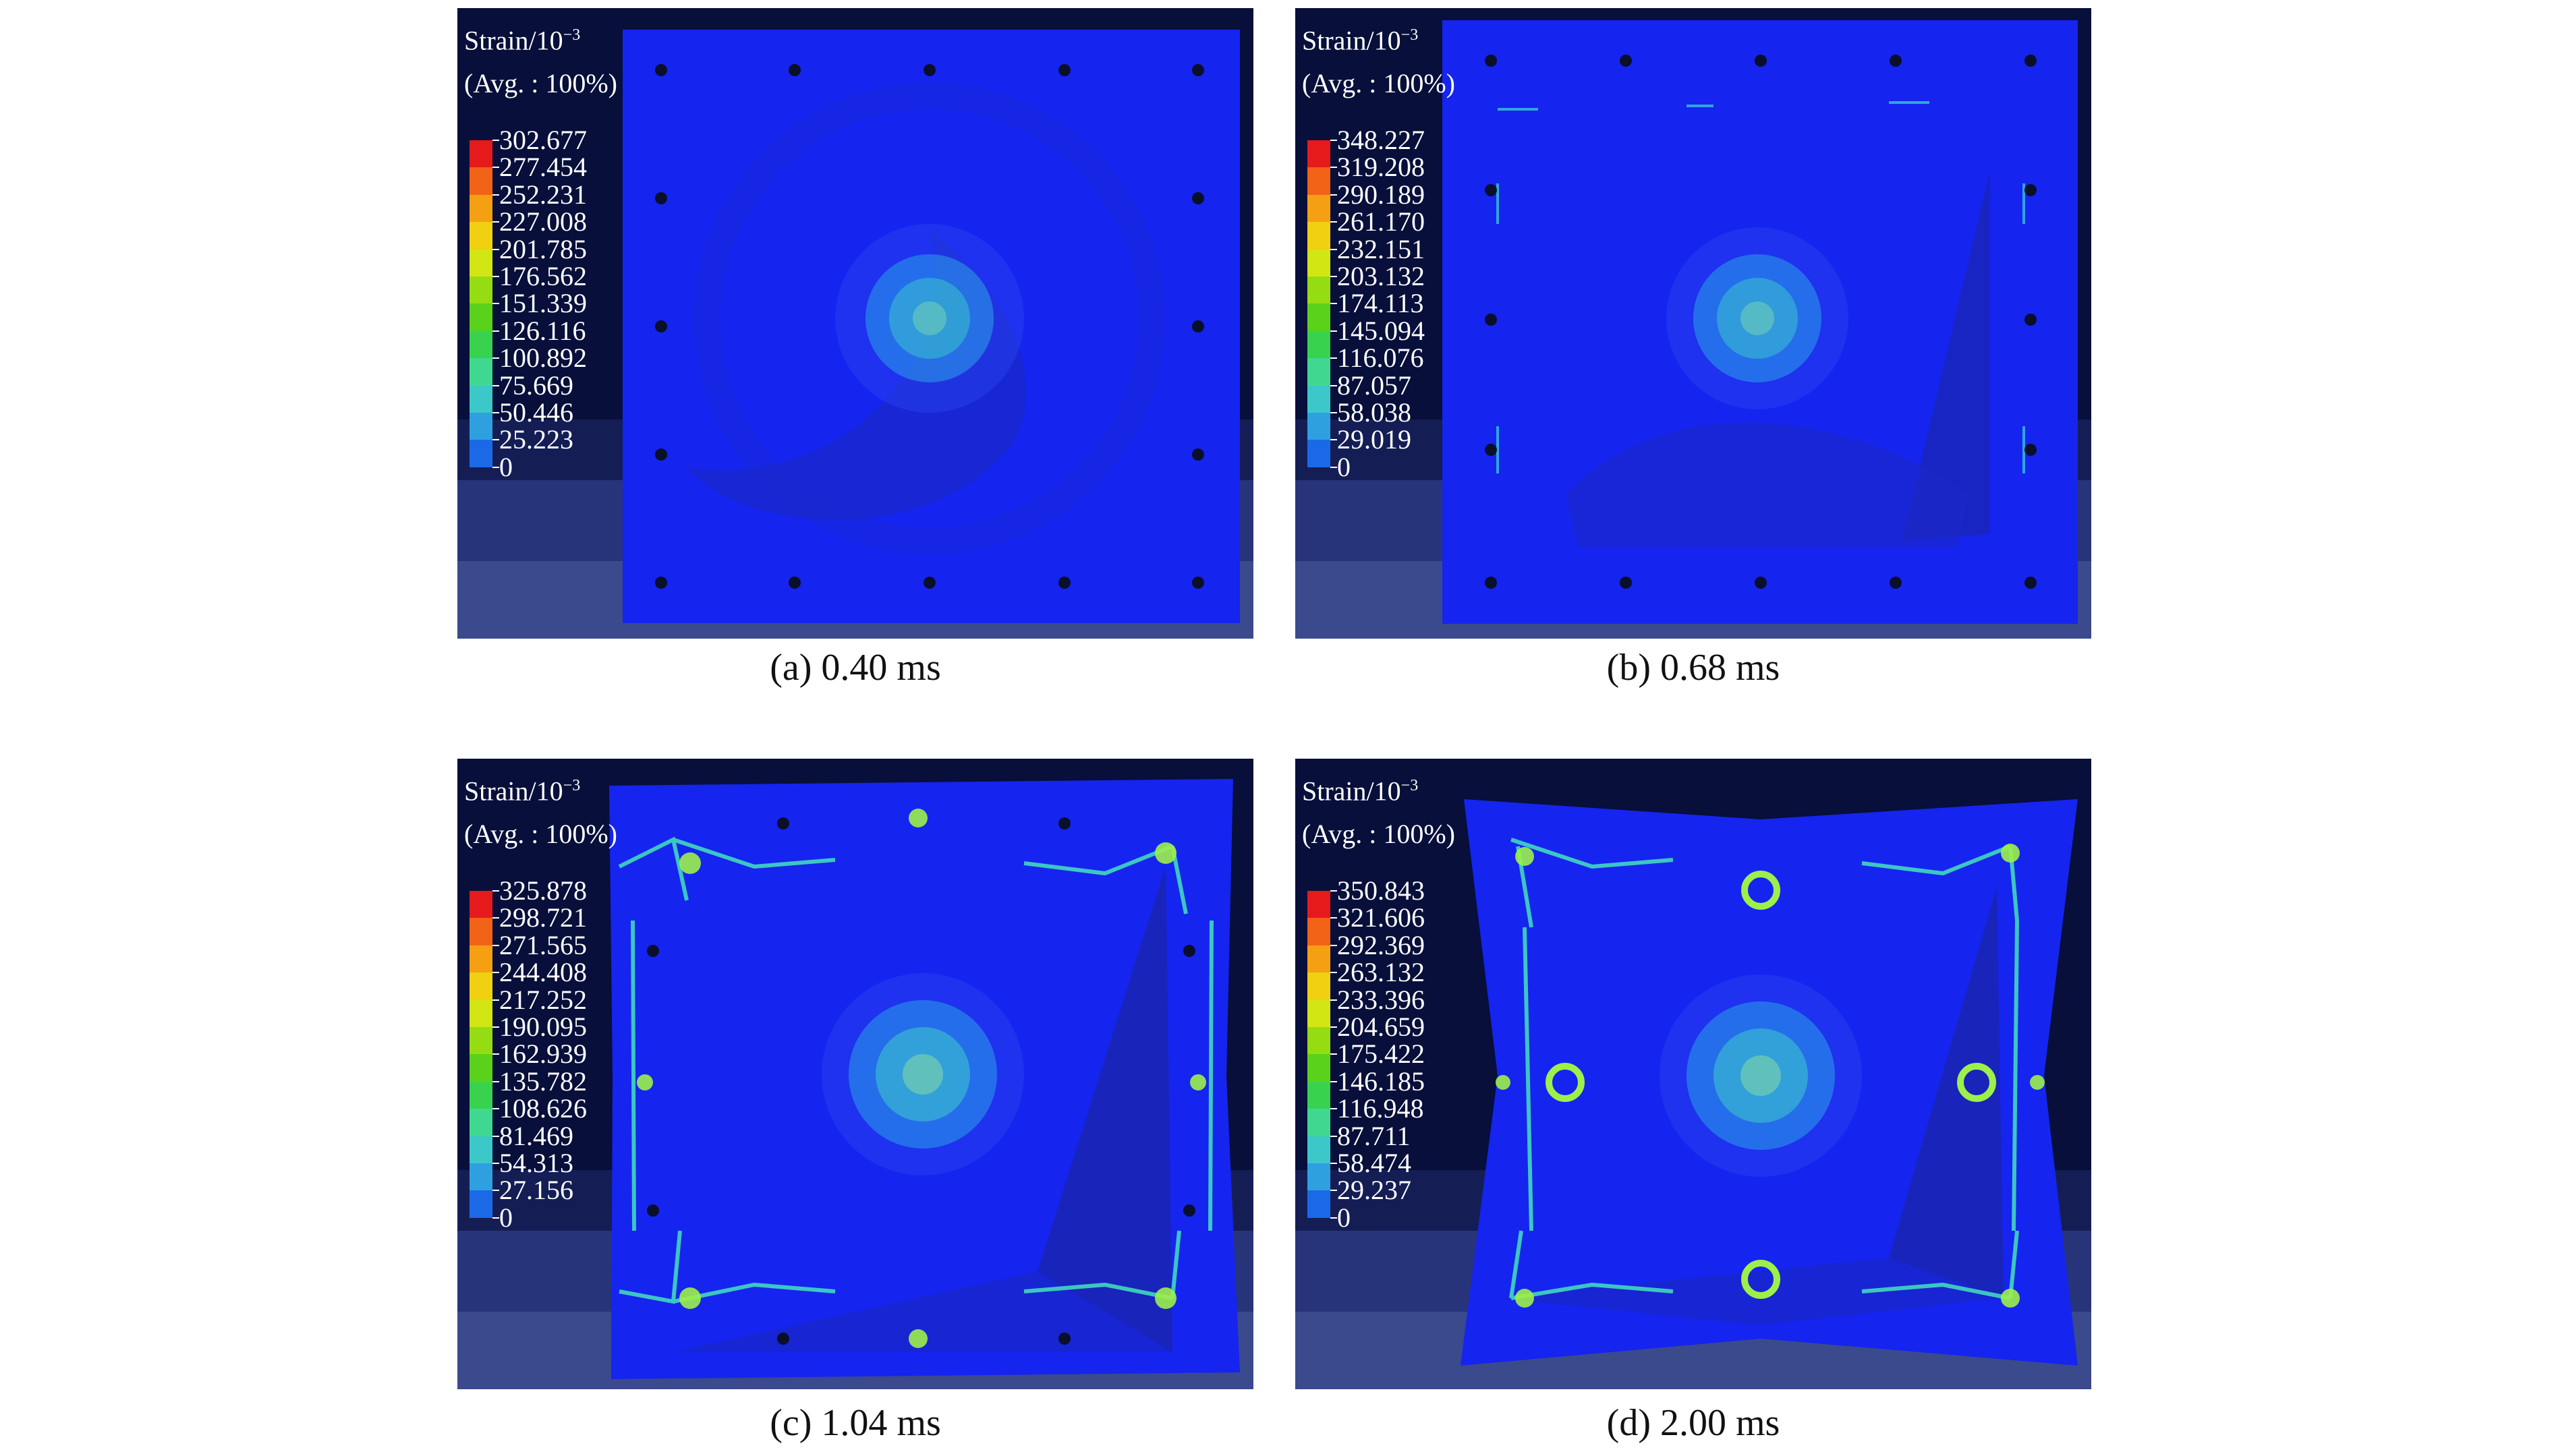 This screenshot has height=1456, width=2550. I want to click on legend-value: 271.565, so click(543, 944).